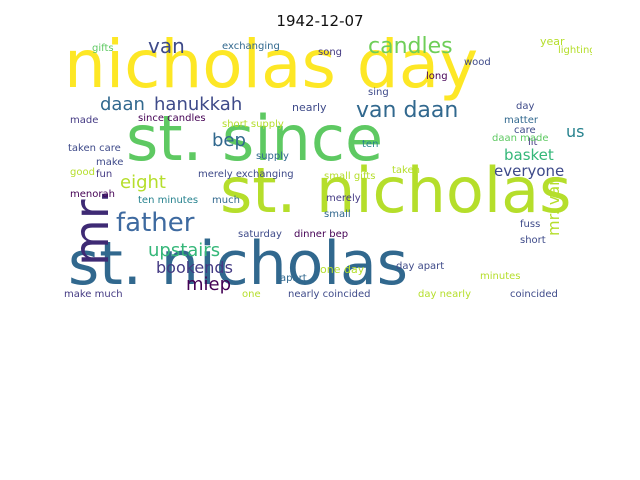  What do you see at coordinates (525, 106) in the screenshot?
I see `word-day: day` at bounding box center [525, 106].